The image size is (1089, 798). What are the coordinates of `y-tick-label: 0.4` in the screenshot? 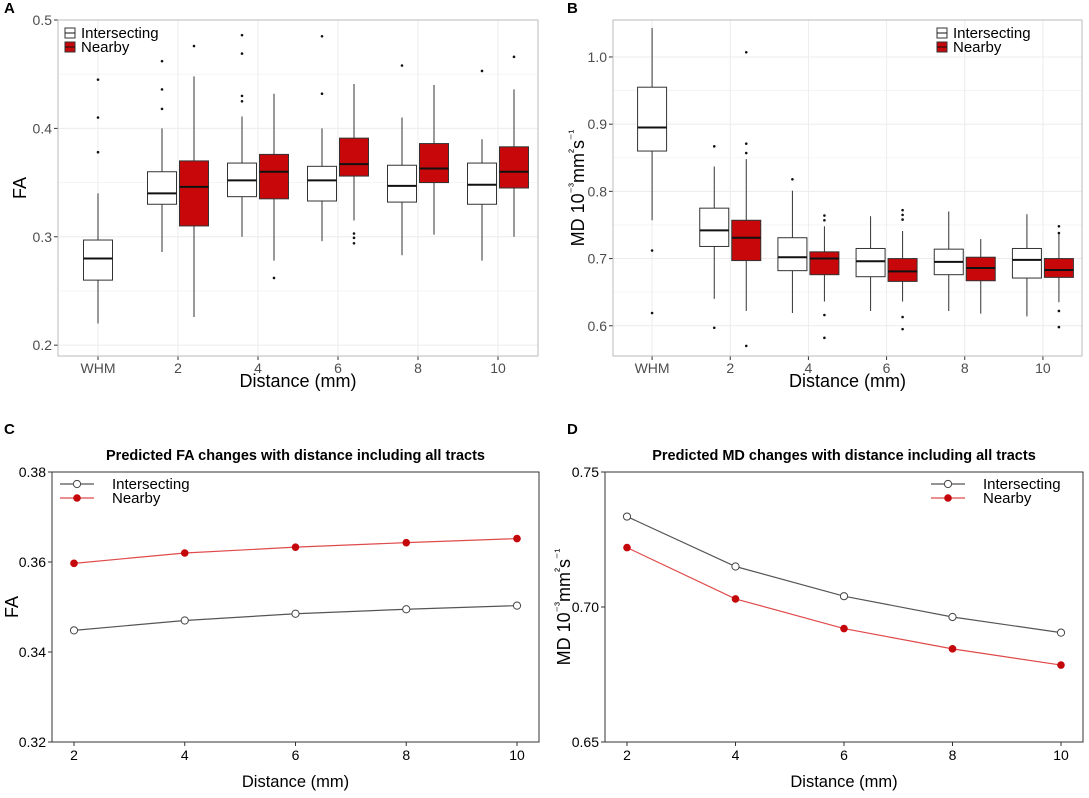 It's located at (43, 128).